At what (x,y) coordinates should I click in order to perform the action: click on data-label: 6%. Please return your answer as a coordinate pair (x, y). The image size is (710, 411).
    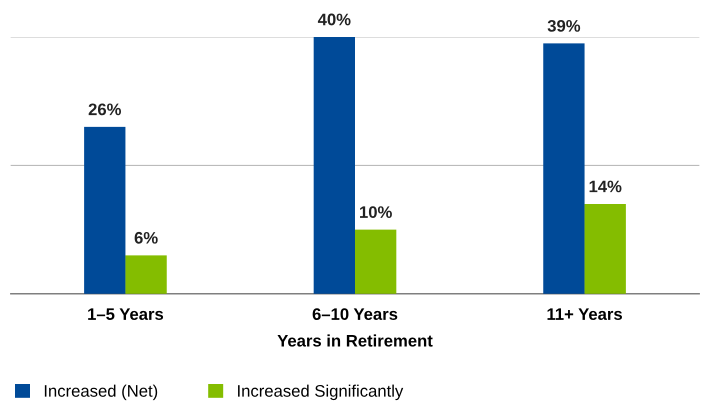
    Looking at the image, I should click on (146, 238).